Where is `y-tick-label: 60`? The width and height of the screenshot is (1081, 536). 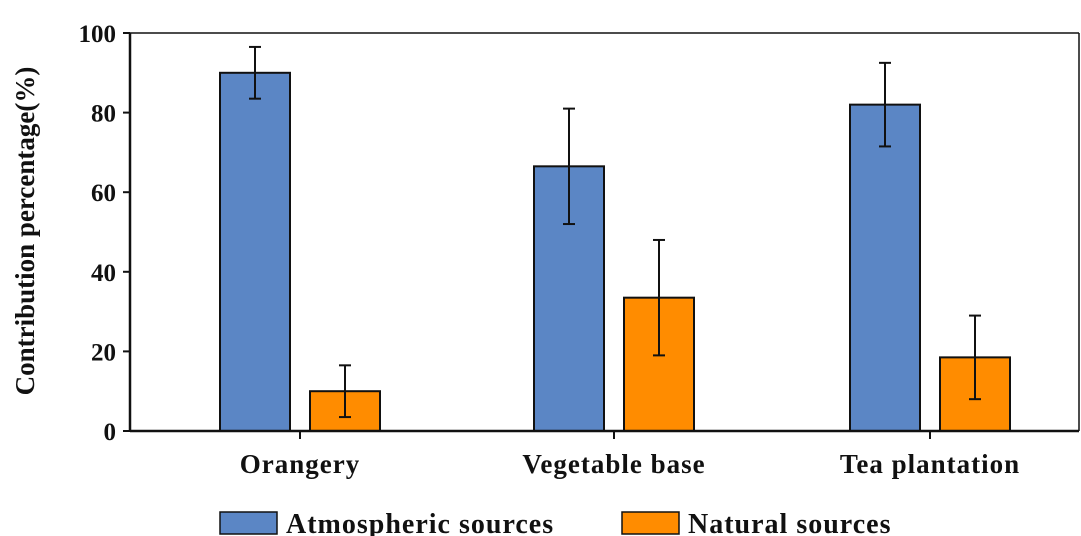
y-tick-label: 60 is located at coordinates (103, 193).